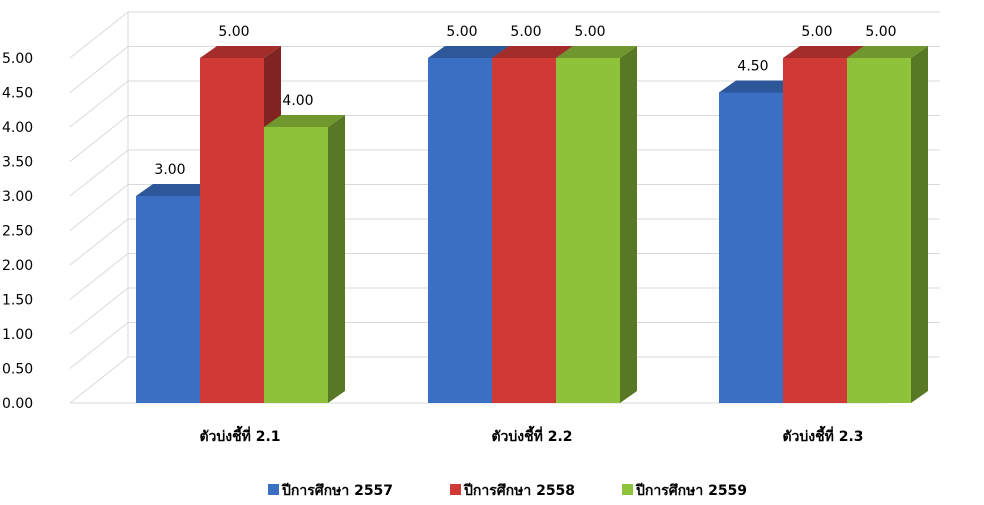 The height and width of the screenshot is (505, 984). I want to click on y-tick-label: 2.50, so click(17, 232).